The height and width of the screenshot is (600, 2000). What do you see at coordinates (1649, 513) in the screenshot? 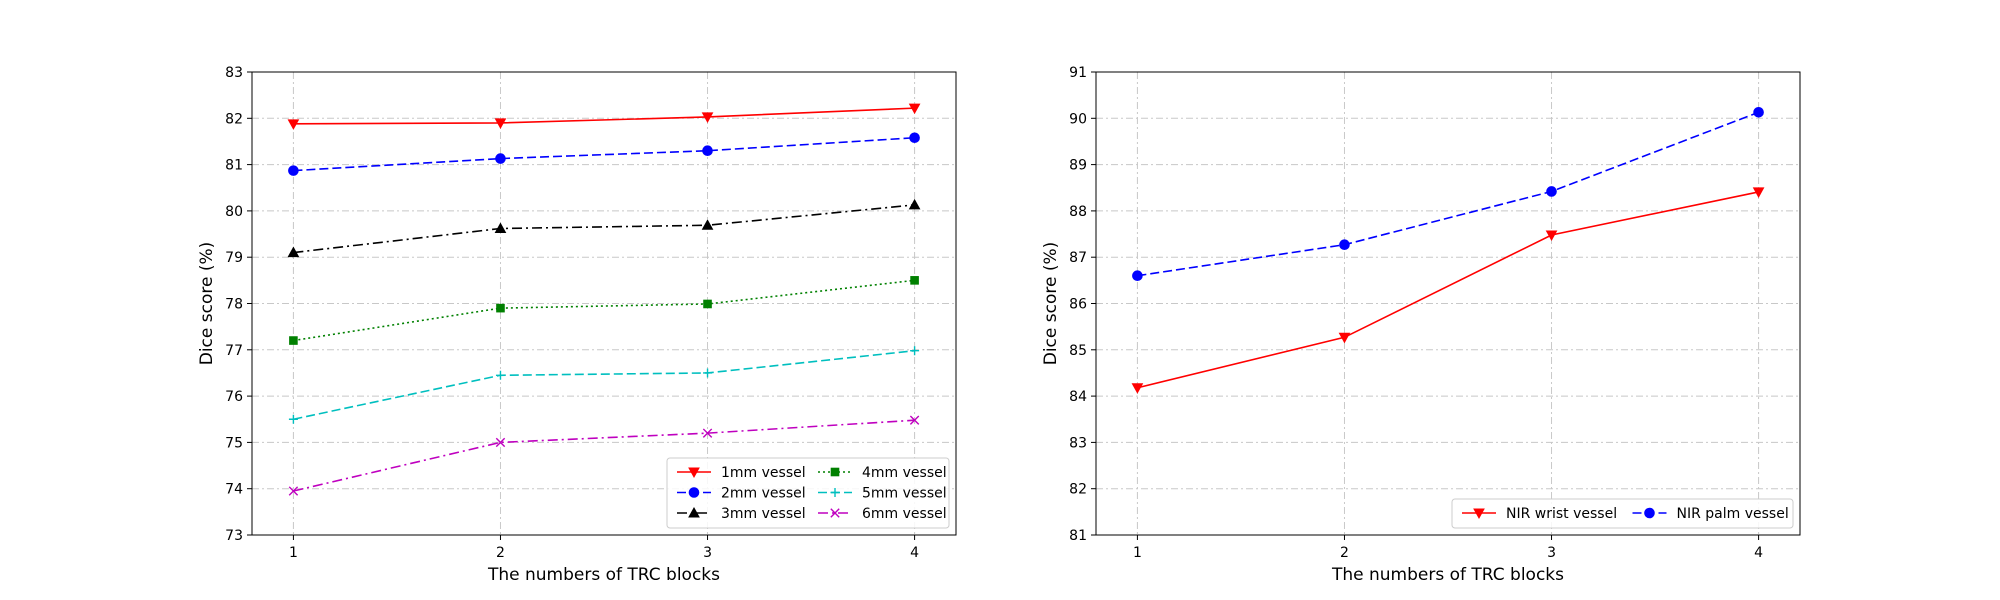
I see `legend-nir-palm-vessel-marker` at bounding box center [1649, 513].